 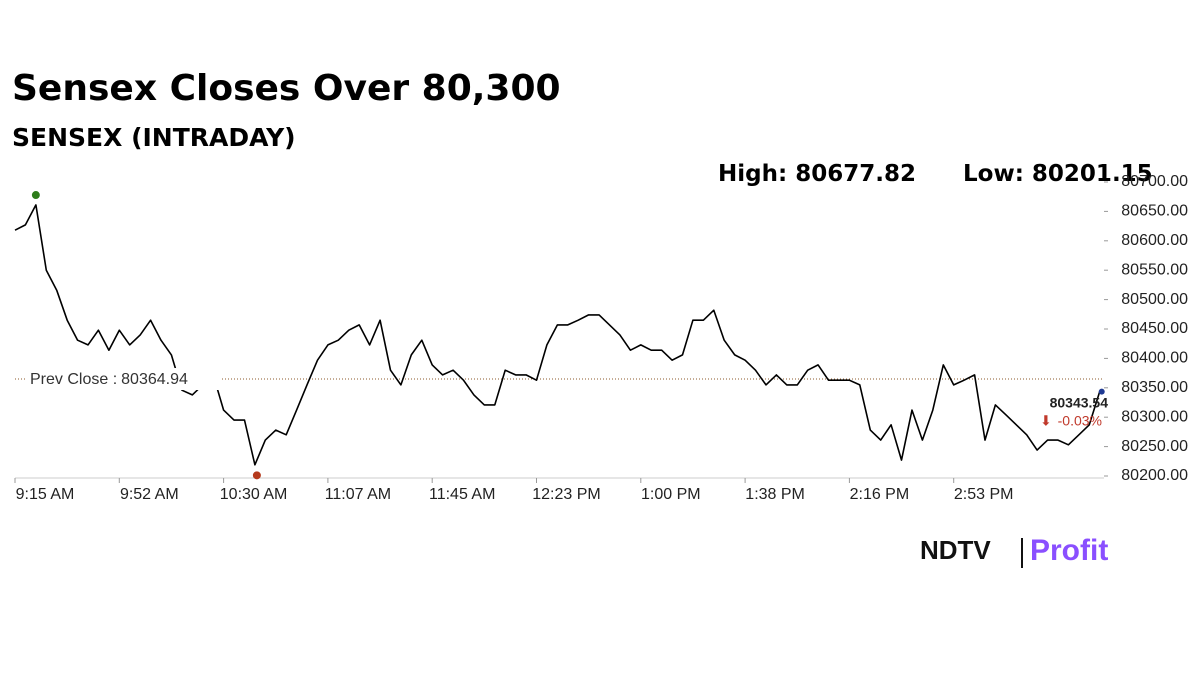 What do you see at coordinates (1046, 421) in the screenshot?
I see `change-arrow: ⬇` at bounding box center [1046, 421].